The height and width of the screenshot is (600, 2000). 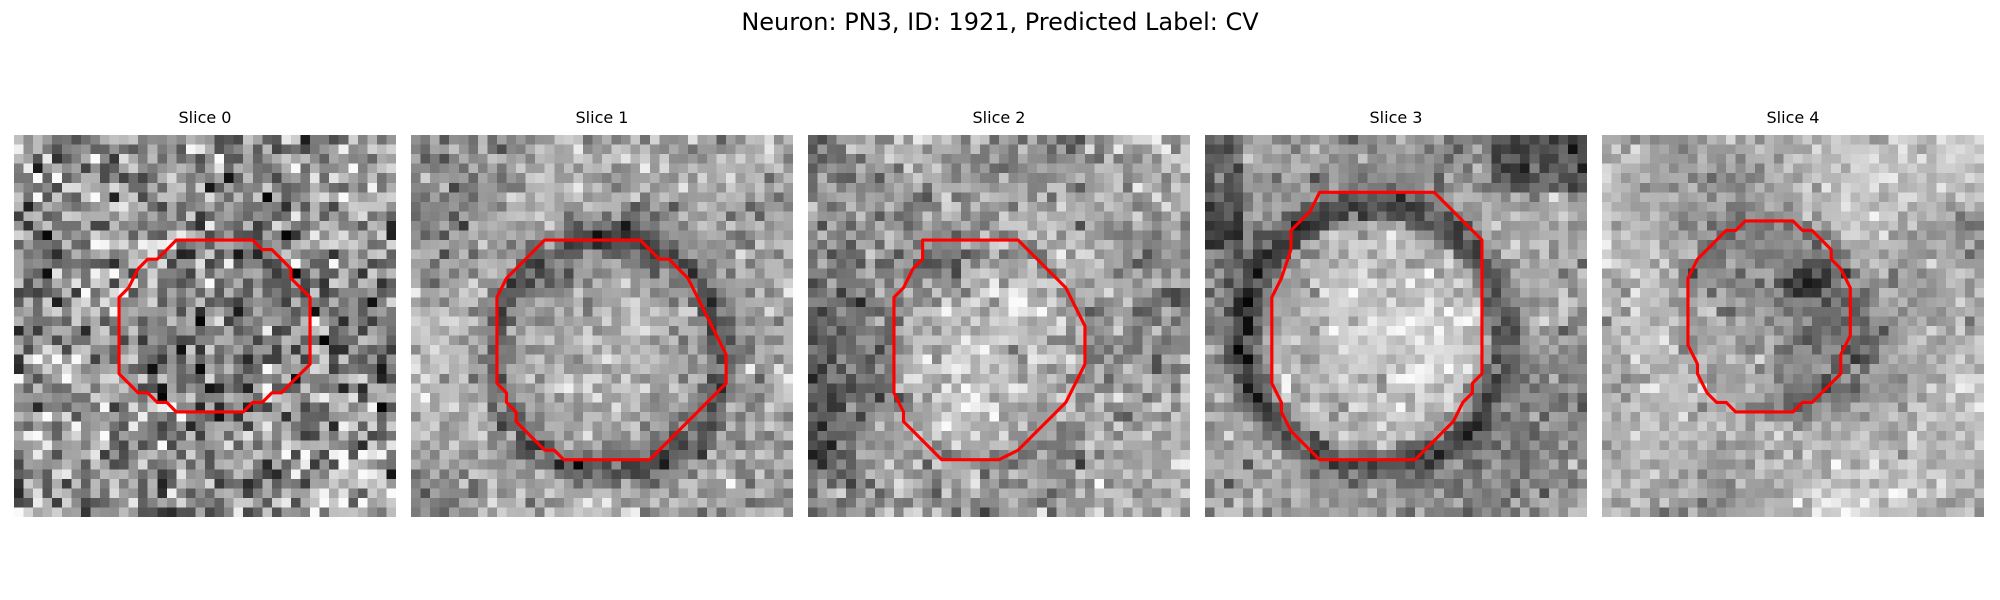 I want to click on slice-panel-3: Slice 3, so click(x=1396, y=312).